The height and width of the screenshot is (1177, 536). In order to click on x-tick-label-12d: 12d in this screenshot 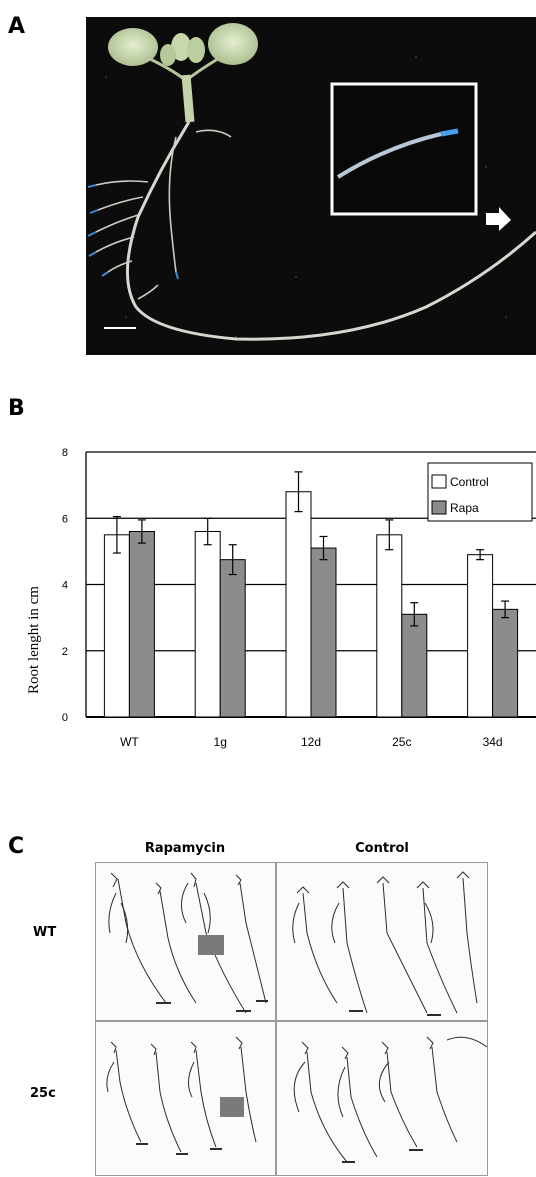, I will do `click(311, 742)`.